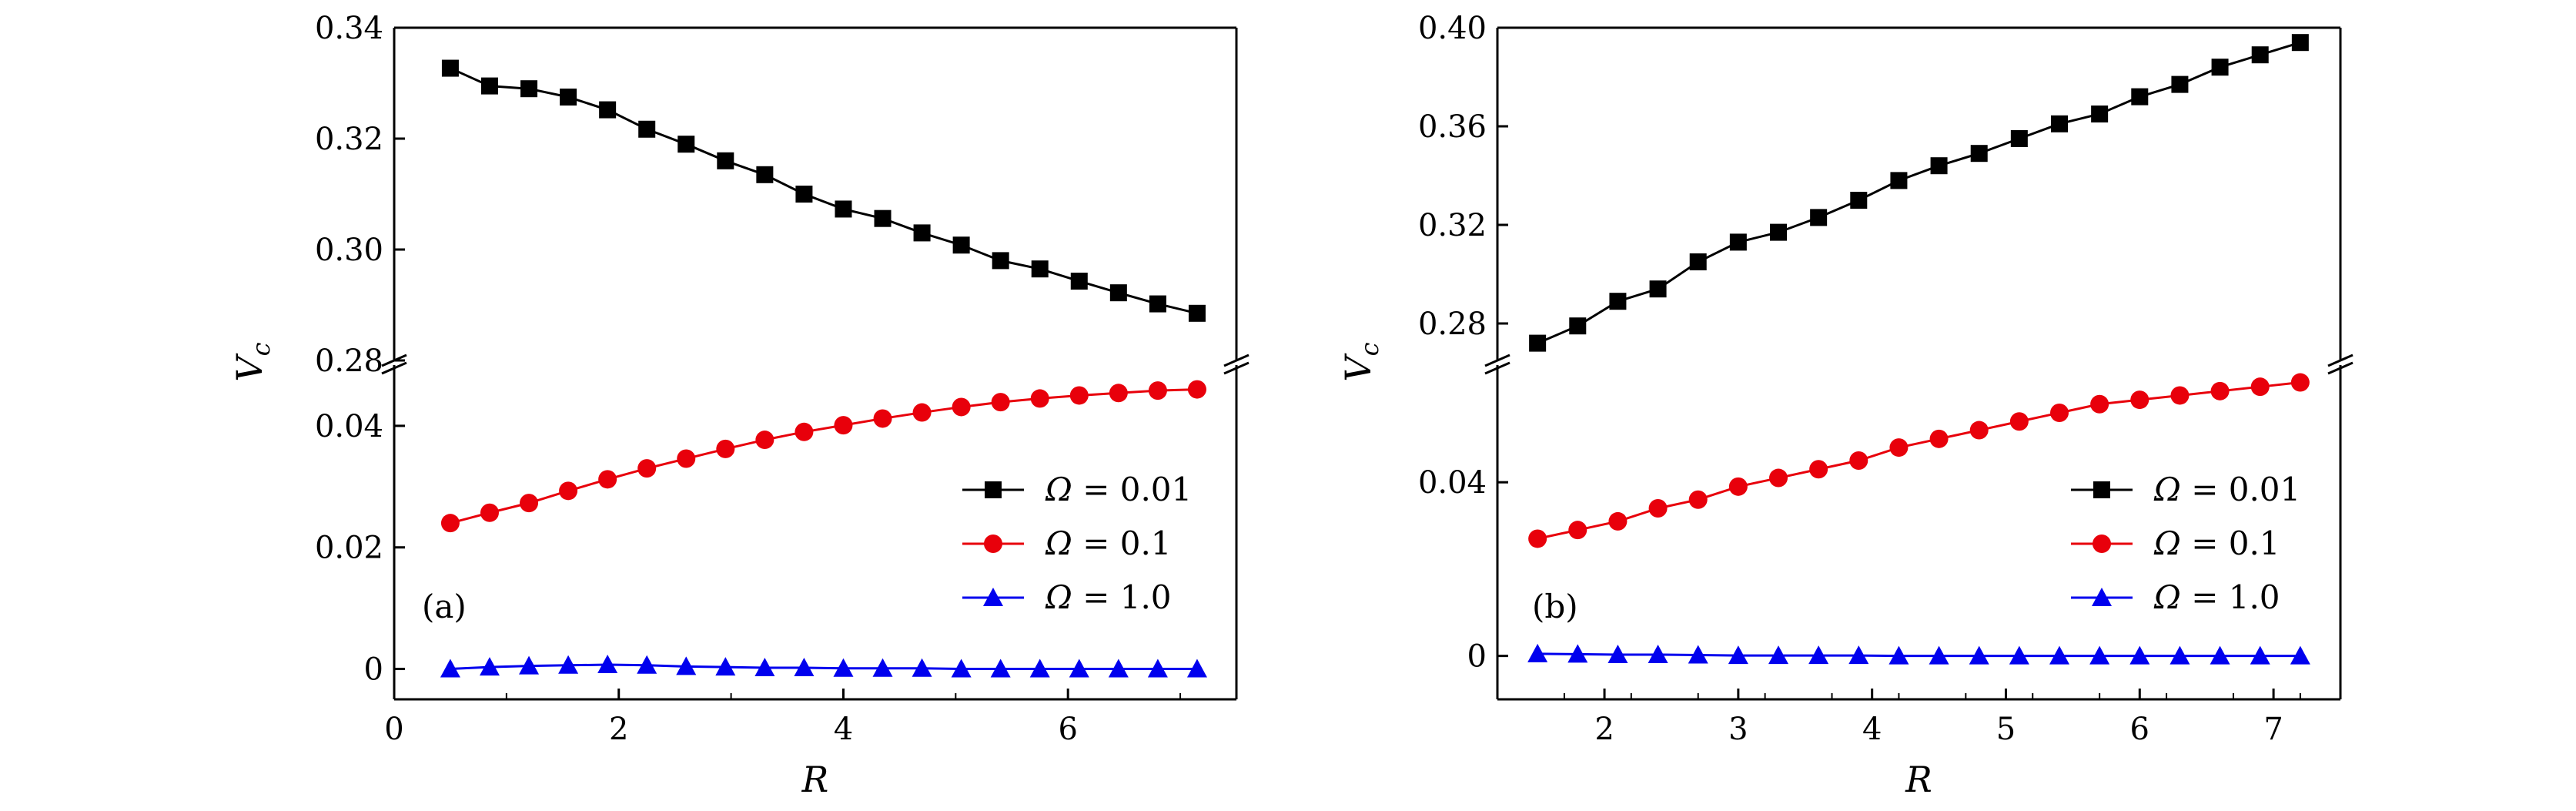 The image size is (2576, 811). Describe the element at coordinates (2236, 597) in the screenshot. I see `legend-value: = 1.0` at that location.